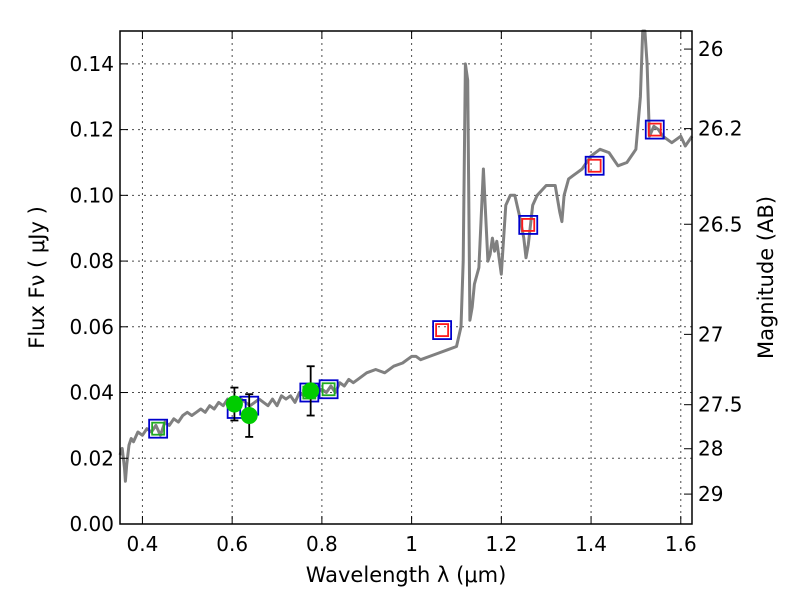  Describe the element at coordinates (720, 224) in the screenshot. I see `right-tick-label: 26.5` at that location.